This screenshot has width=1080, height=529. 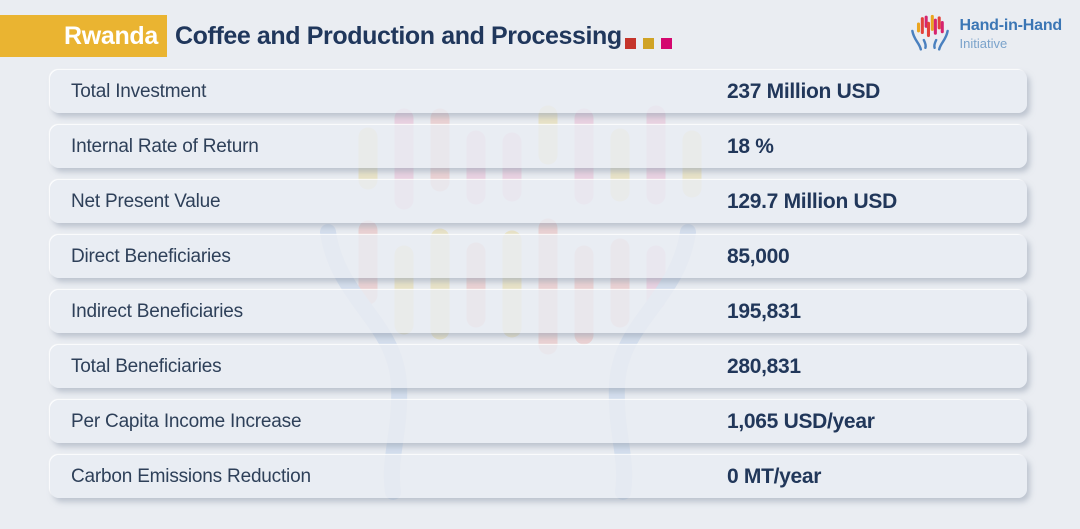 I want to click on stat-row-direct-beneficiaries: Direct Beneficiaries 85,000, so click(x=538, y=256).